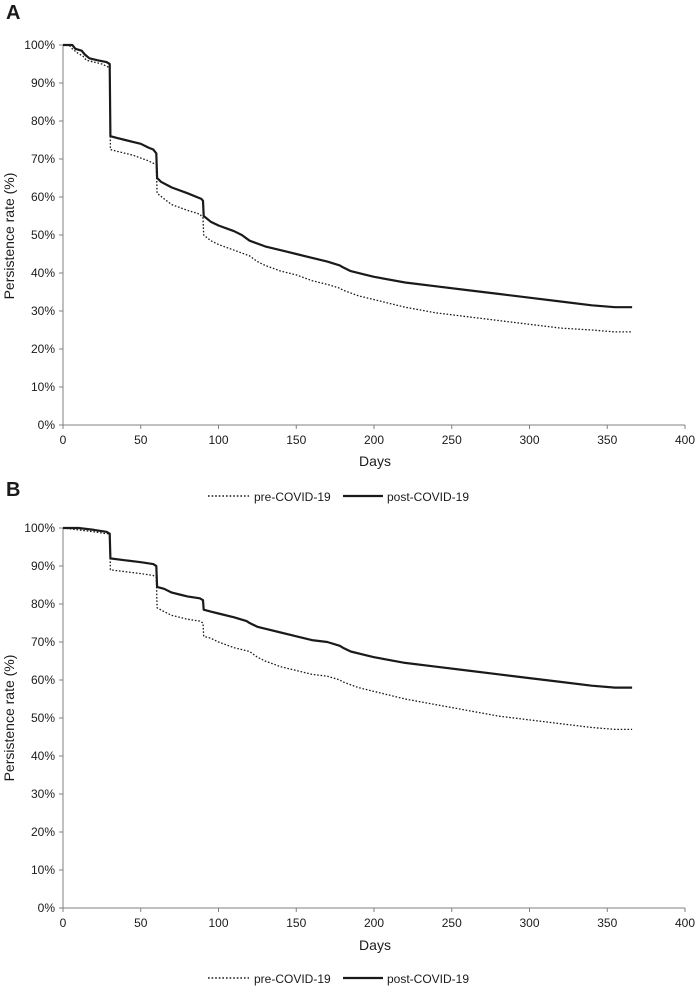 Image resolution: width=699 pixels, height=992 pixels. What do you see at coordinates (43, 349) in the screenshot?
I see `panel-a-y-tick-label: 20%` at bounding box center [43, 349].